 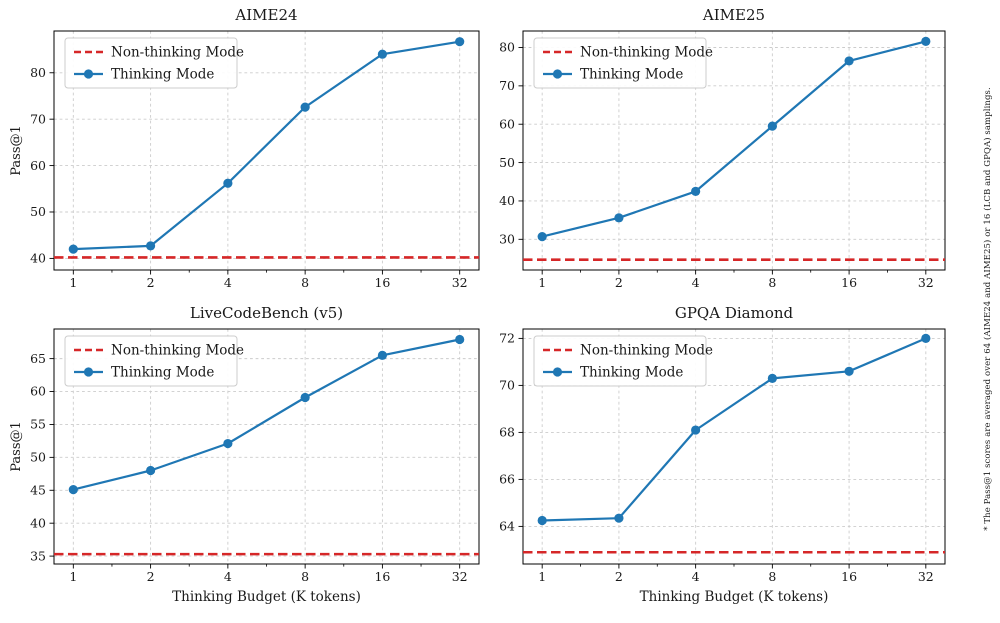 I want to click on y-tick-label: 55, so click(x=38, y=424).